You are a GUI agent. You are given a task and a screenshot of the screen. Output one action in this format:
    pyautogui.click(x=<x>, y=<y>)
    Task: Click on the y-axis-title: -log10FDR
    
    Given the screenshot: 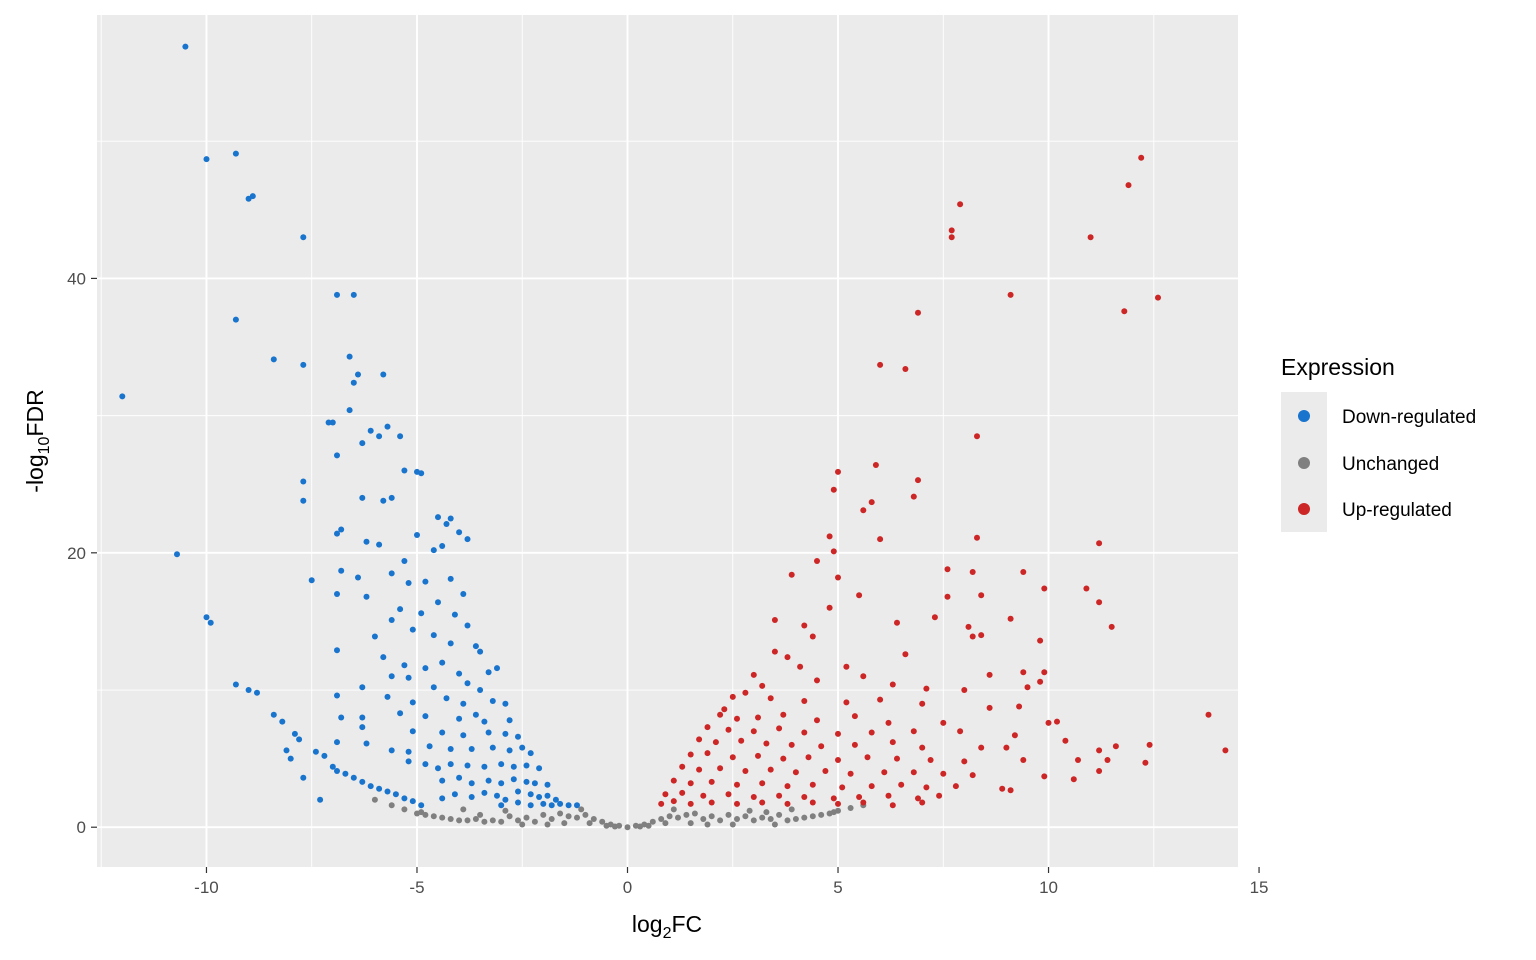 What is the action you would take?
    pyautogui.click(x=37, y=440)
    